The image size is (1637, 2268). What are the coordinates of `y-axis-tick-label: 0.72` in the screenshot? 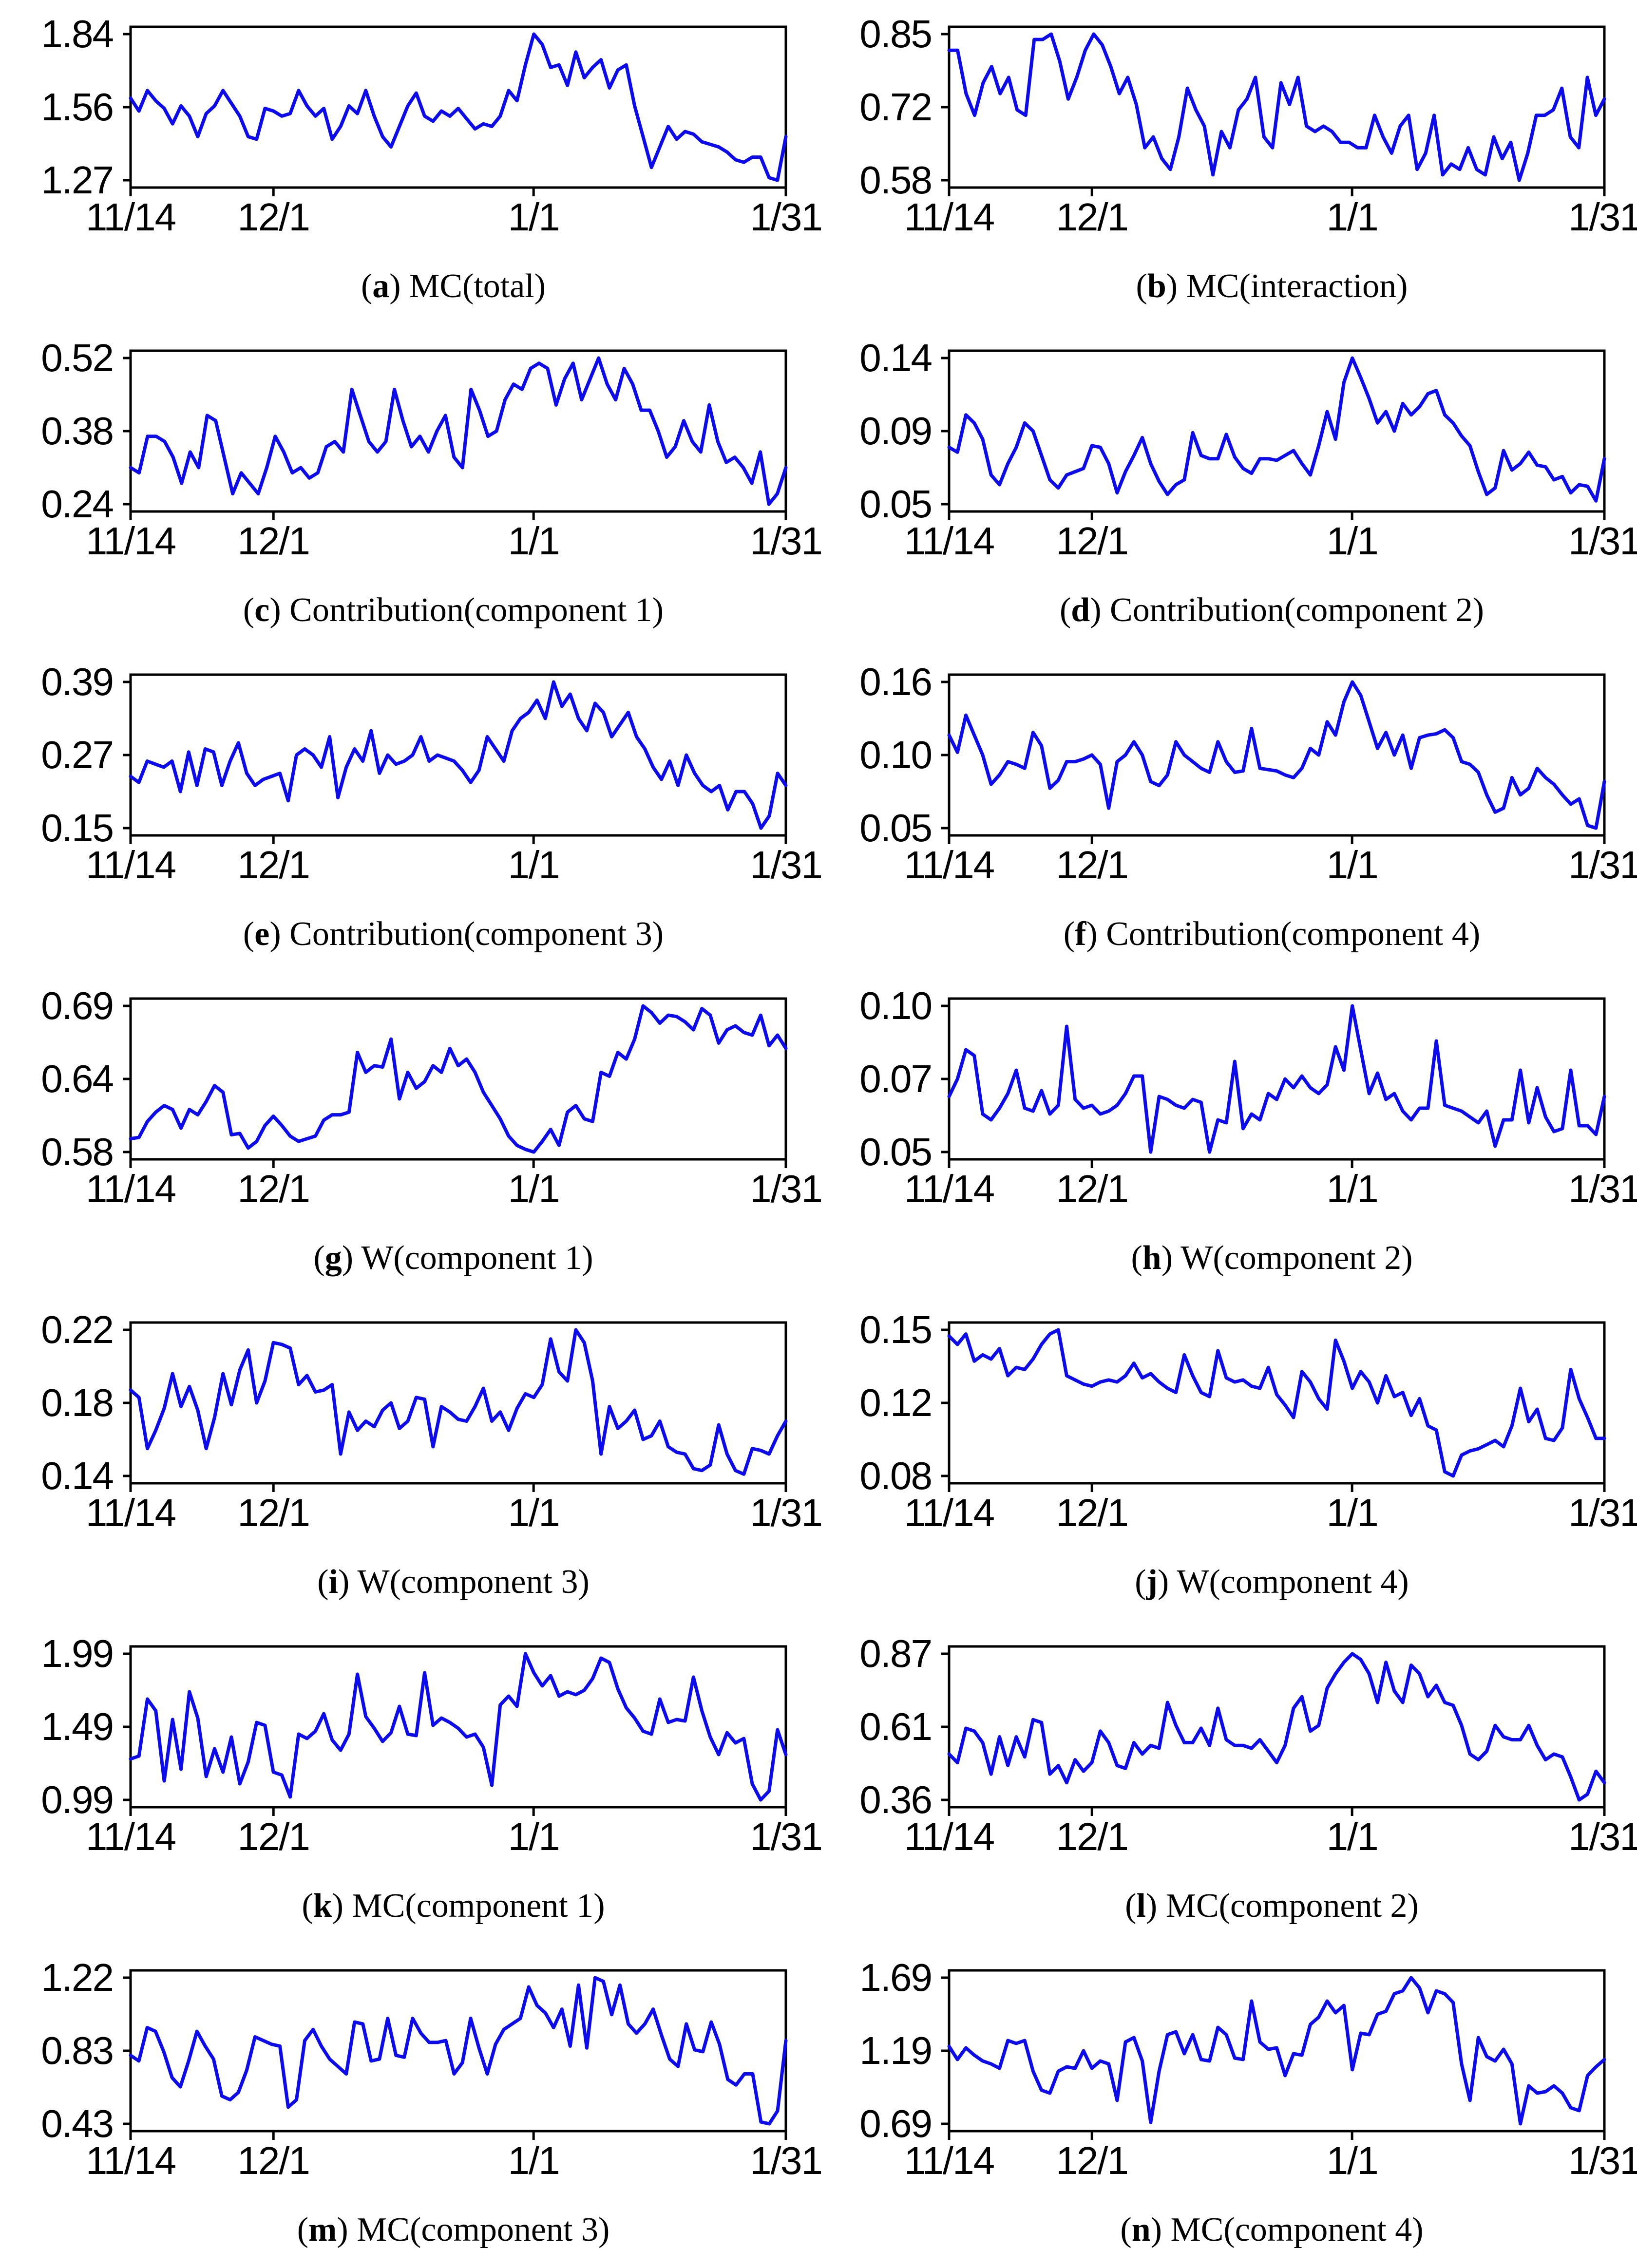 It's located at (896, 107).